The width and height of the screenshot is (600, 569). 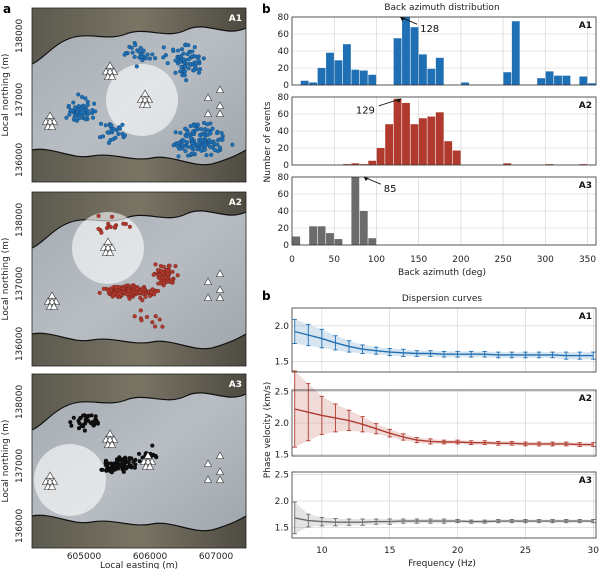 I want to click on hist-xtick: 100, so click(x=376, y=260).